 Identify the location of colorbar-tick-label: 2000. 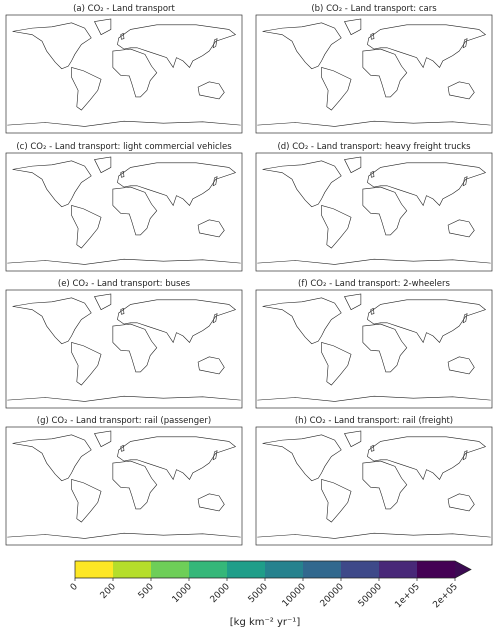
(220, 593).